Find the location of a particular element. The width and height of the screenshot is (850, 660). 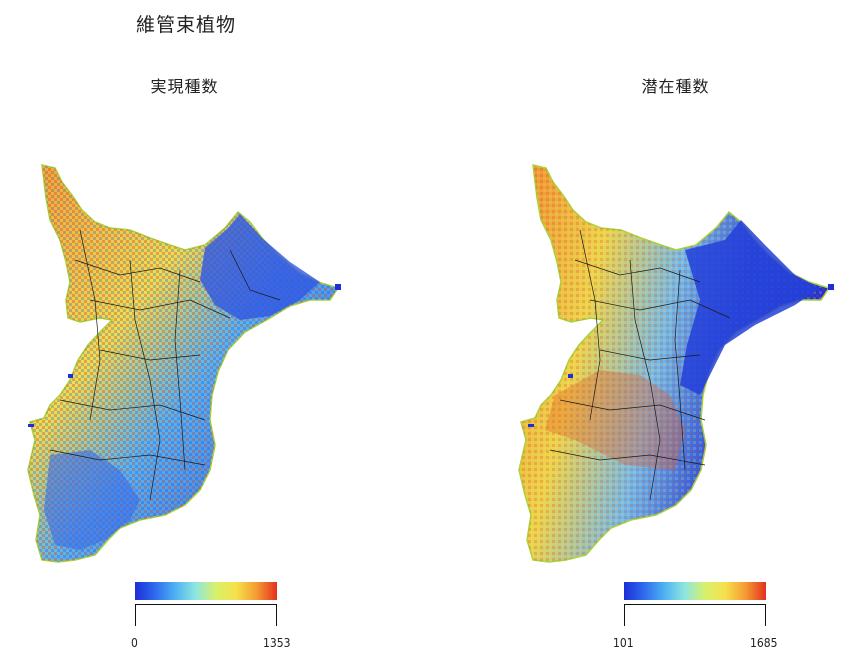

scale-max-label: 1685 is located at coordinates (764, 643).